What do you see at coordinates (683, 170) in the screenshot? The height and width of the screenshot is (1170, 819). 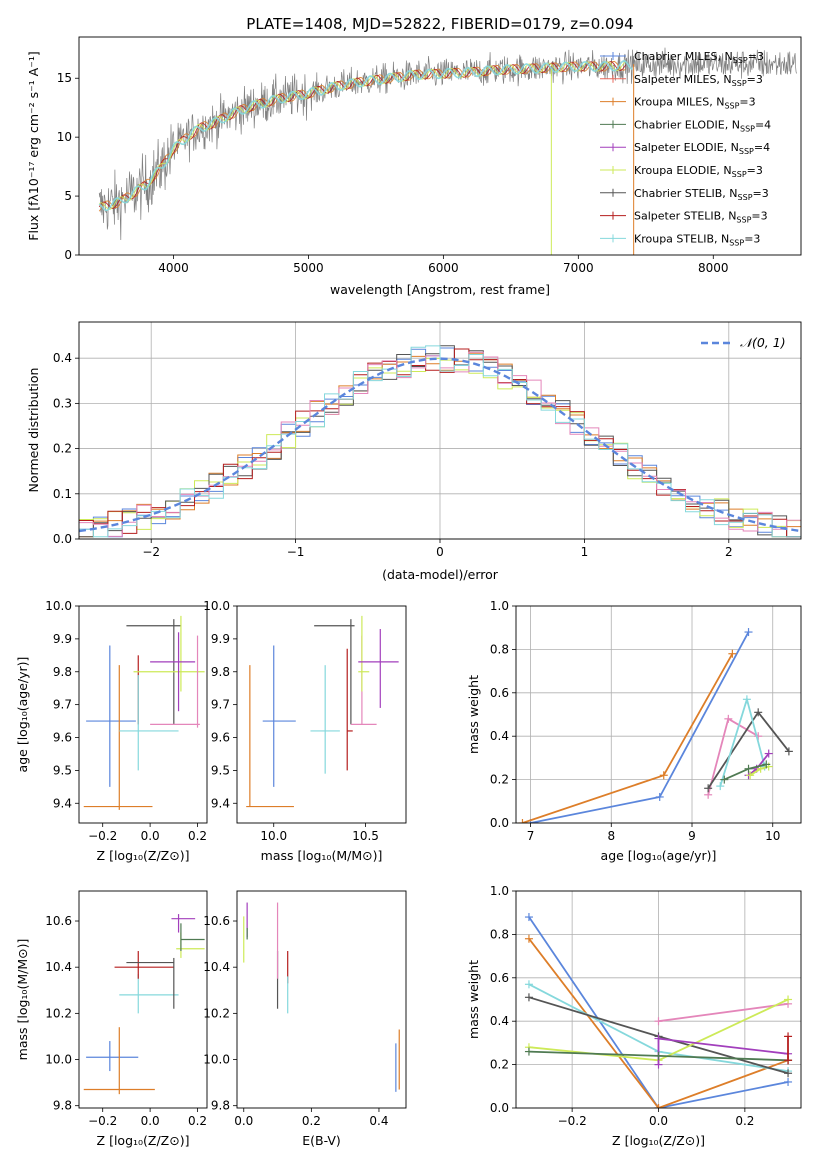 I see `legend-label-text: Kroupa ELODIE, N` at bounding box center [683, 170].